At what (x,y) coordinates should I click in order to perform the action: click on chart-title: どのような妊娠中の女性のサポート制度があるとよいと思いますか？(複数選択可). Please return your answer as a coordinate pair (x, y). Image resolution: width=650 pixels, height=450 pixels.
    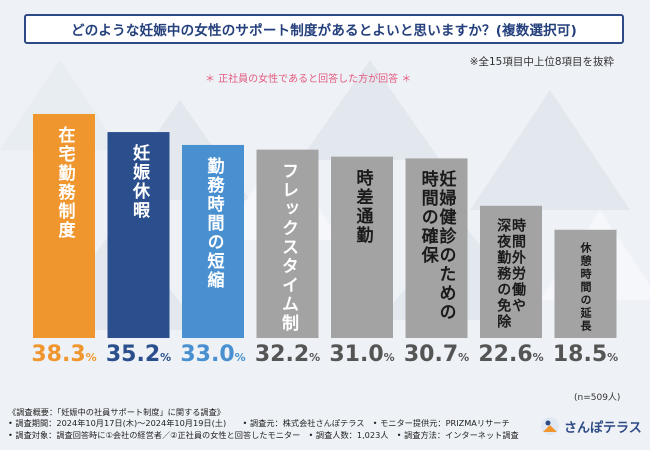
    Looking at the image, I should click on (324, 31).